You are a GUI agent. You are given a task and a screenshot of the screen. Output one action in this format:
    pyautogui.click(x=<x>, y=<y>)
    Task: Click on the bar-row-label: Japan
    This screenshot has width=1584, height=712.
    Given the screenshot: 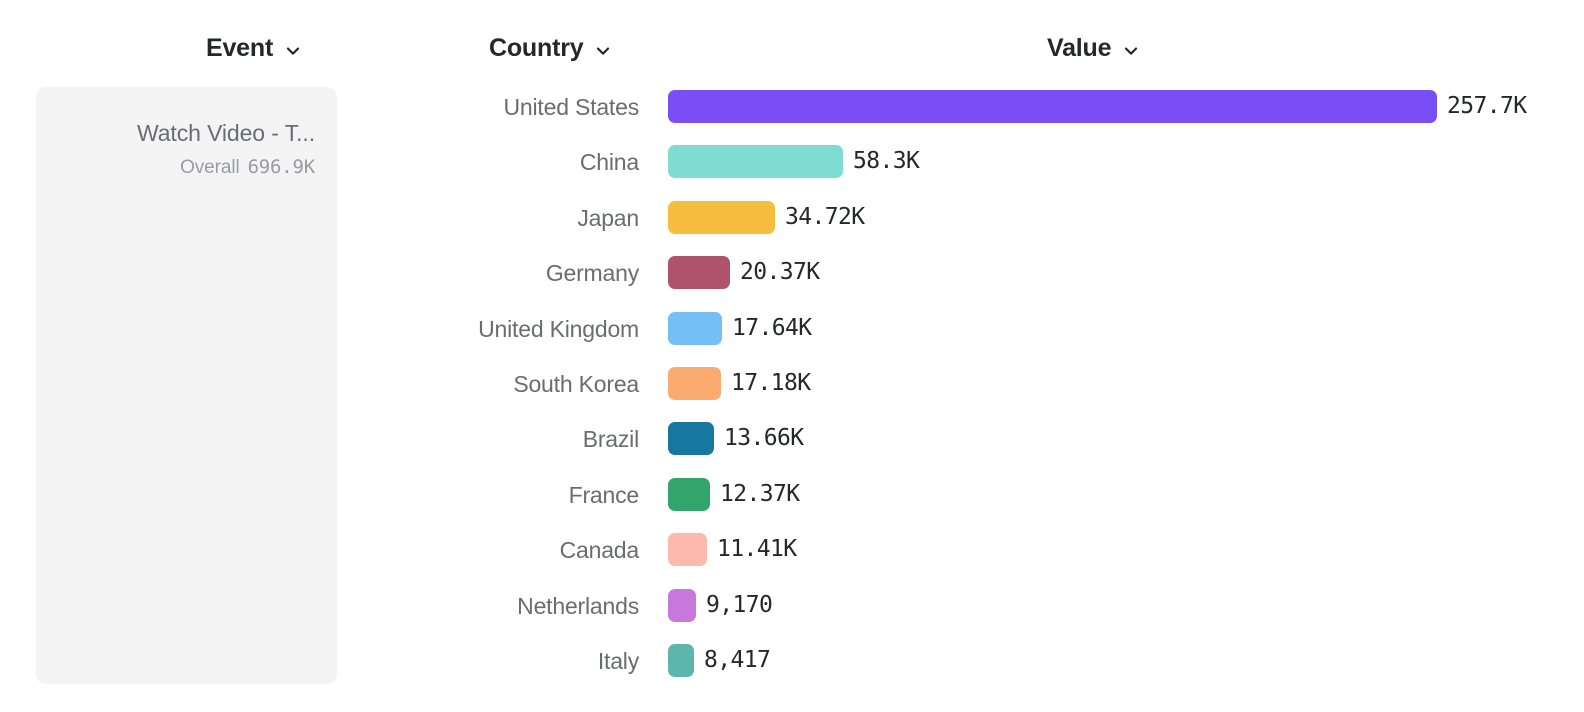 What is the action you would take?
    pyautogui.click(x=608, y=217)
    